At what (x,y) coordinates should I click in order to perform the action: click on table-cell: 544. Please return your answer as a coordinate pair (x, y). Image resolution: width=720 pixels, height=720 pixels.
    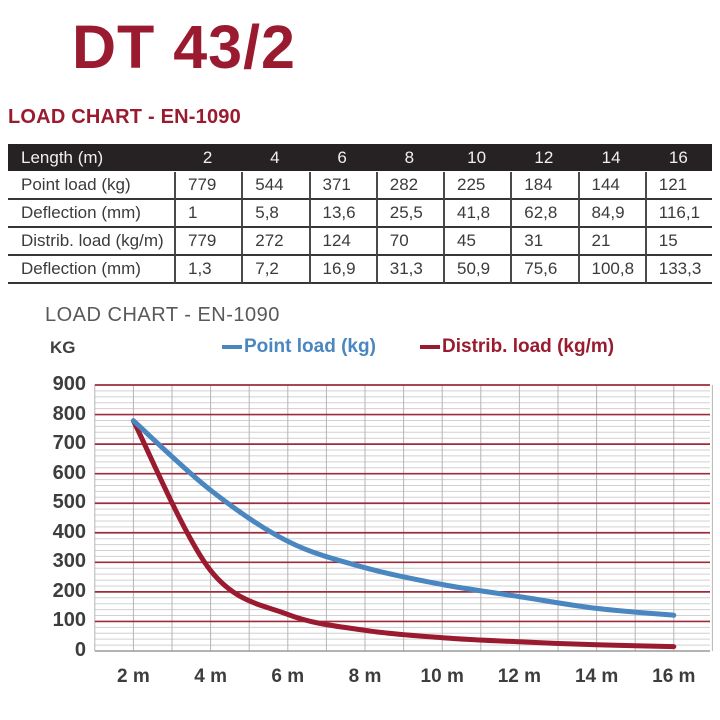
    Looking at the image, I should click on (275, 186).